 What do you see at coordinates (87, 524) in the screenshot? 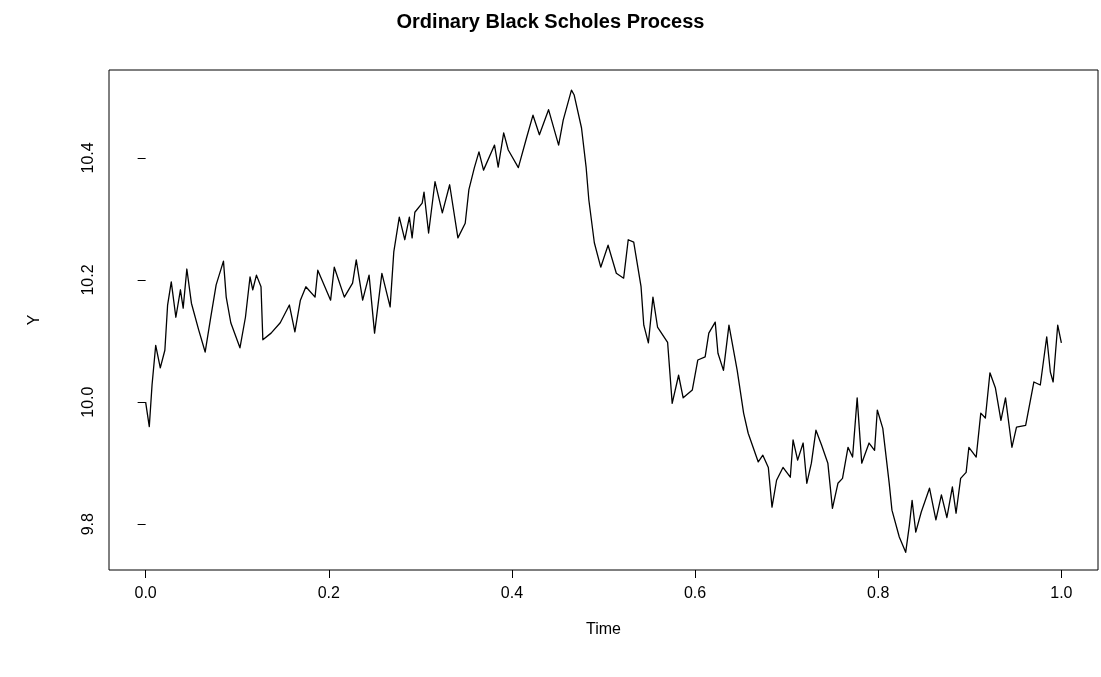
I see `y-tick-label: 9.8` at bounding box center [87, 524].